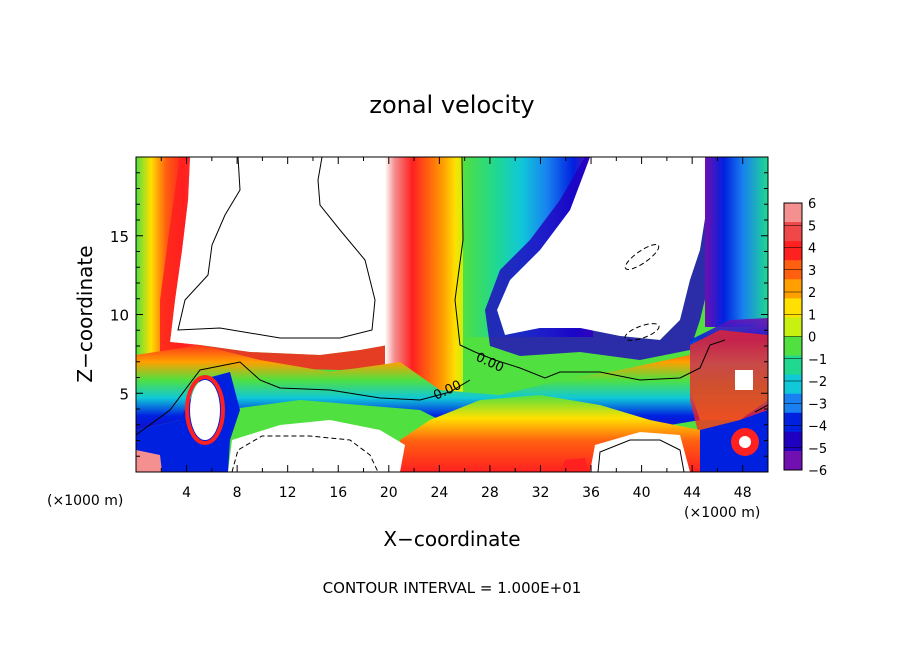 The width and height of the screenshot is (904, 654). I want to click on y-axis-label: Z−coordinate, so click(85, 313).